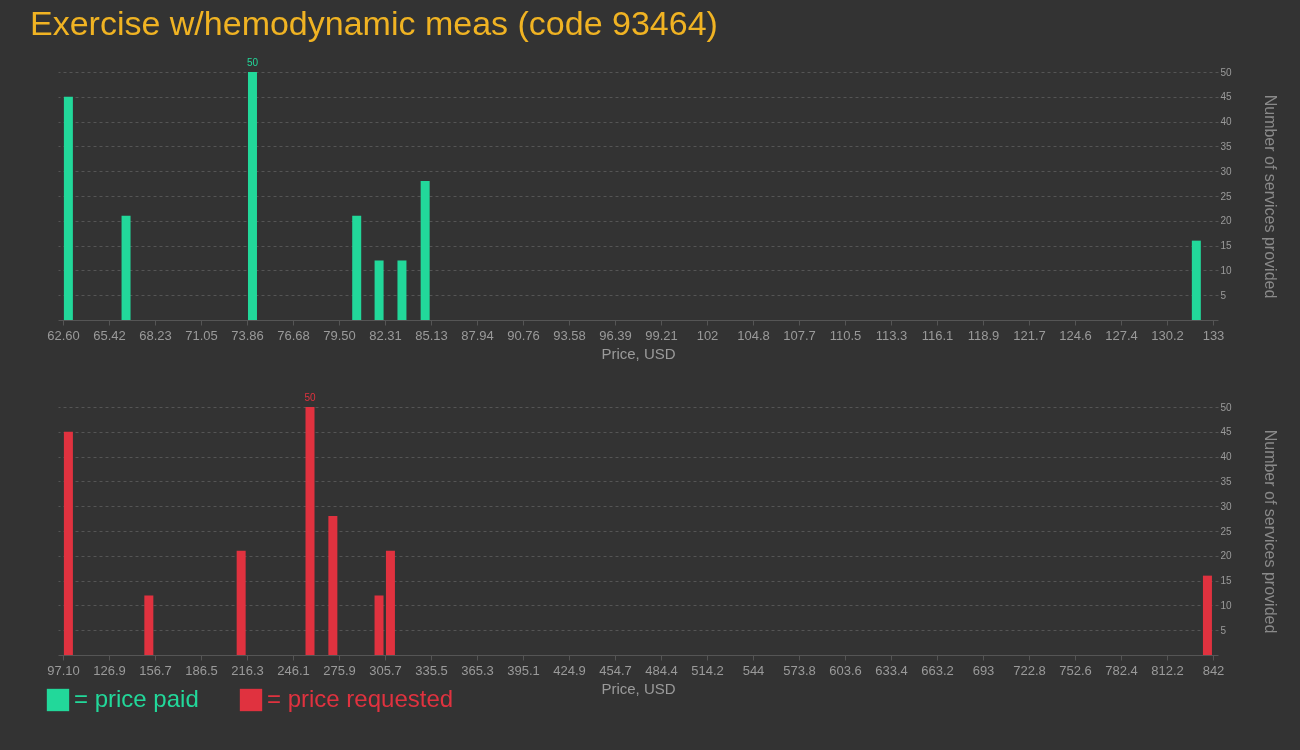  I want to click on x-tick-label: 99.21, so click(661, 335).